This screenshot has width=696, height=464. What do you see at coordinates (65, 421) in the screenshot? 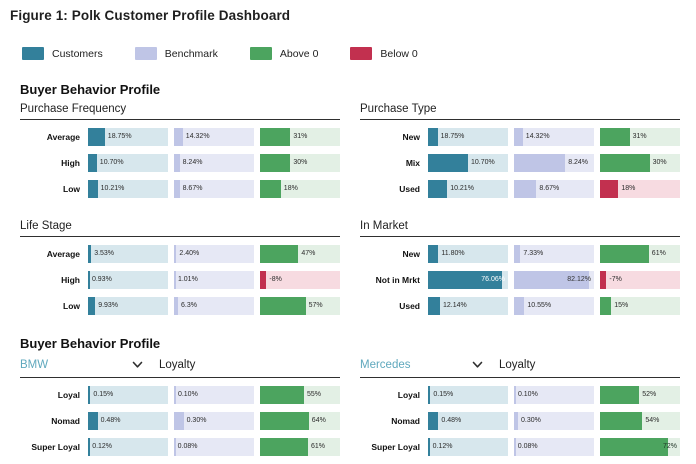
I see `row-label: Nomad` at bounding box center [65, 421].